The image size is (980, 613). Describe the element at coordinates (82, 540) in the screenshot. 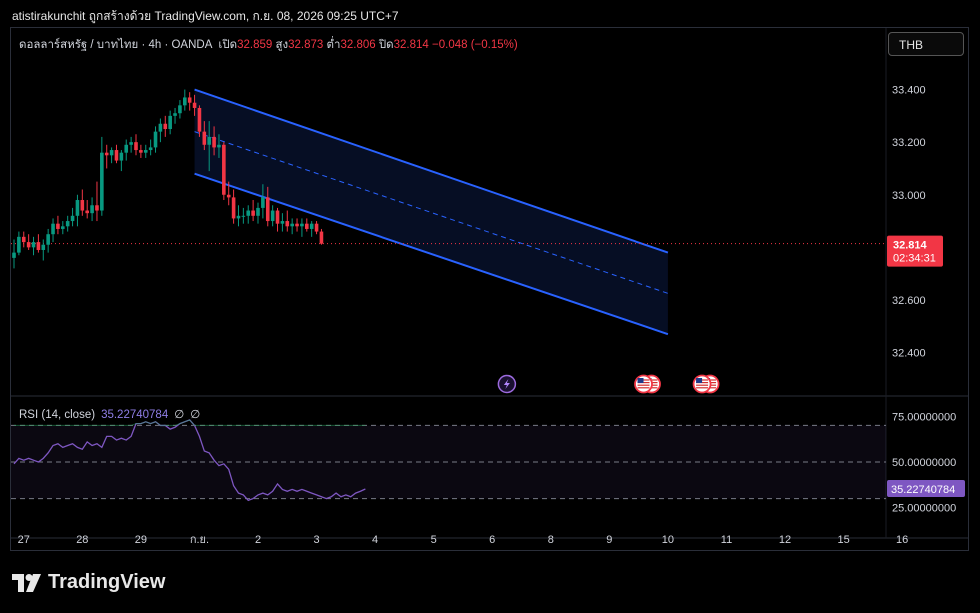

I see `time-axis-tick: 28` at that location.